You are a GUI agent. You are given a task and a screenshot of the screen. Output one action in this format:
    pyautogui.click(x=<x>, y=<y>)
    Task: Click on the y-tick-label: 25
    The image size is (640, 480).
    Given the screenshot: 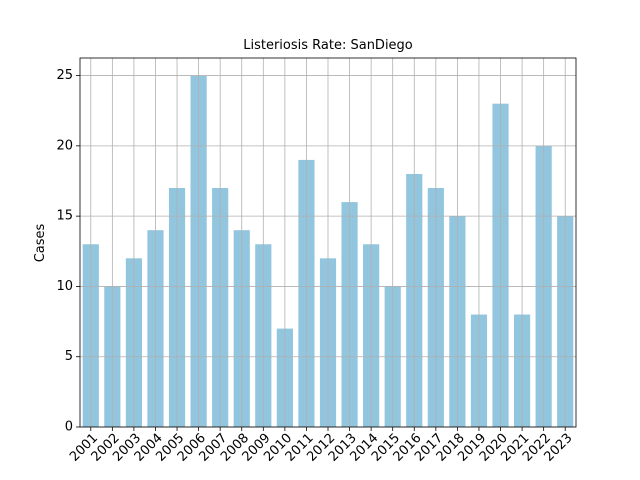 What is the action you would take?
    pyautogui.click(x=64, y=75)
    